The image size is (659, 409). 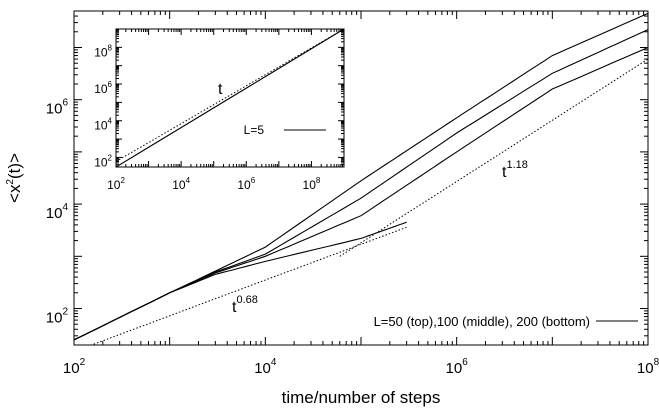 What do you see at coordinates (103, 51) in the screenshot?
I see `y-tick-label: 10⁸` at bounding box center [103, 51].